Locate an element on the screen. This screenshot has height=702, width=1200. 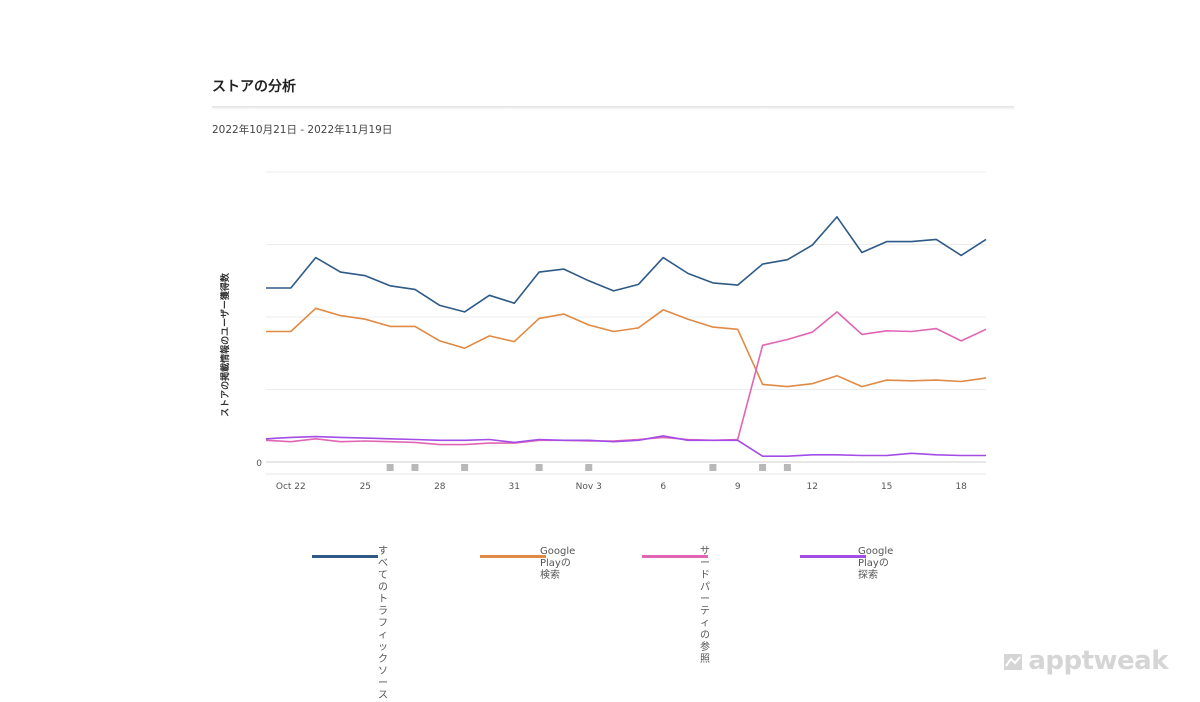
page-title: ストアの分析 is located at coordinates (254, 87).